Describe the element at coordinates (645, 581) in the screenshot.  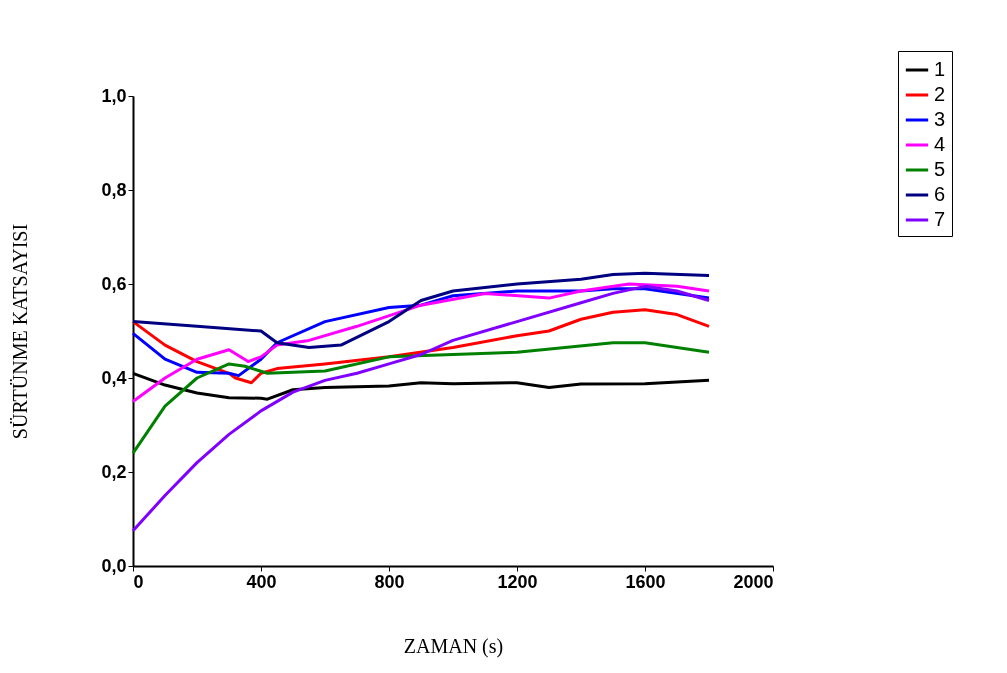
I see `x-tick-label: 1600` at that location.